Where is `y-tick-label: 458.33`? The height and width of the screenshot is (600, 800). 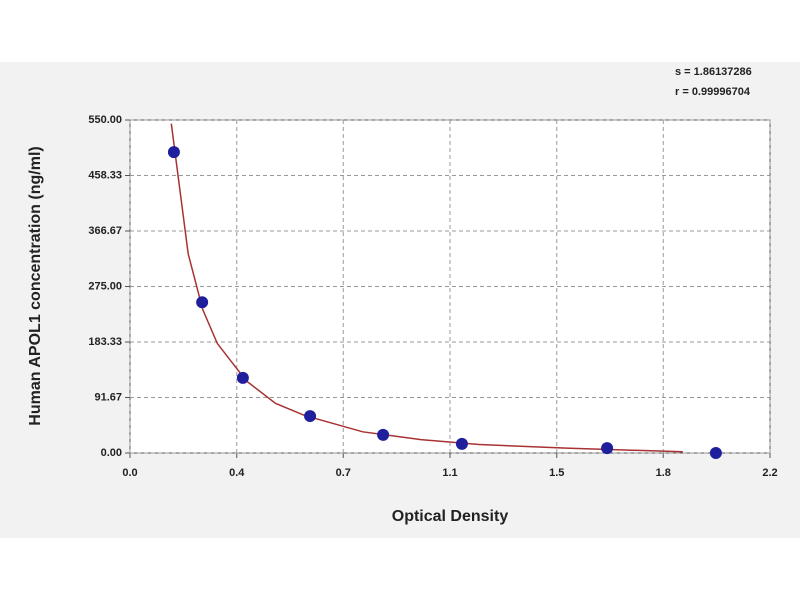 y-tick-label: 458.33 is located at coordinates (105, 175).